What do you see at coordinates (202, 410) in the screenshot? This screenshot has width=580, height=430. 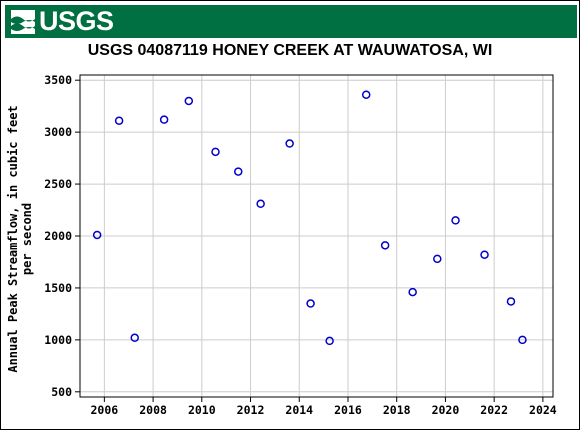 I see `x-tick-label: 2010` at bounding box center [202, 410].